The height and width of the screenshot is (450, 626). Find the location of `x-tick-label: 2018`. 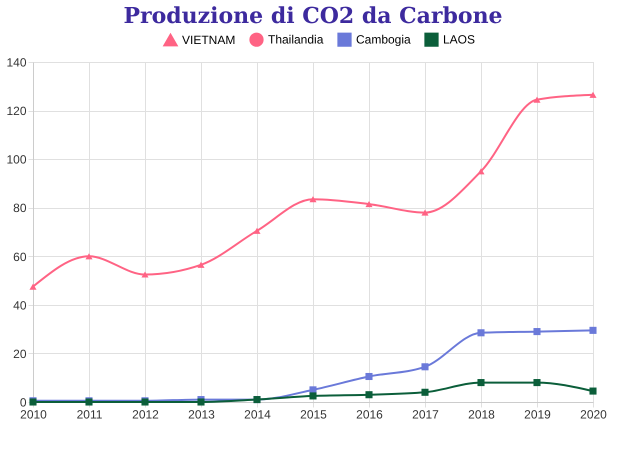

x-tick-label: 2018 is located at coordinates (482, 415).